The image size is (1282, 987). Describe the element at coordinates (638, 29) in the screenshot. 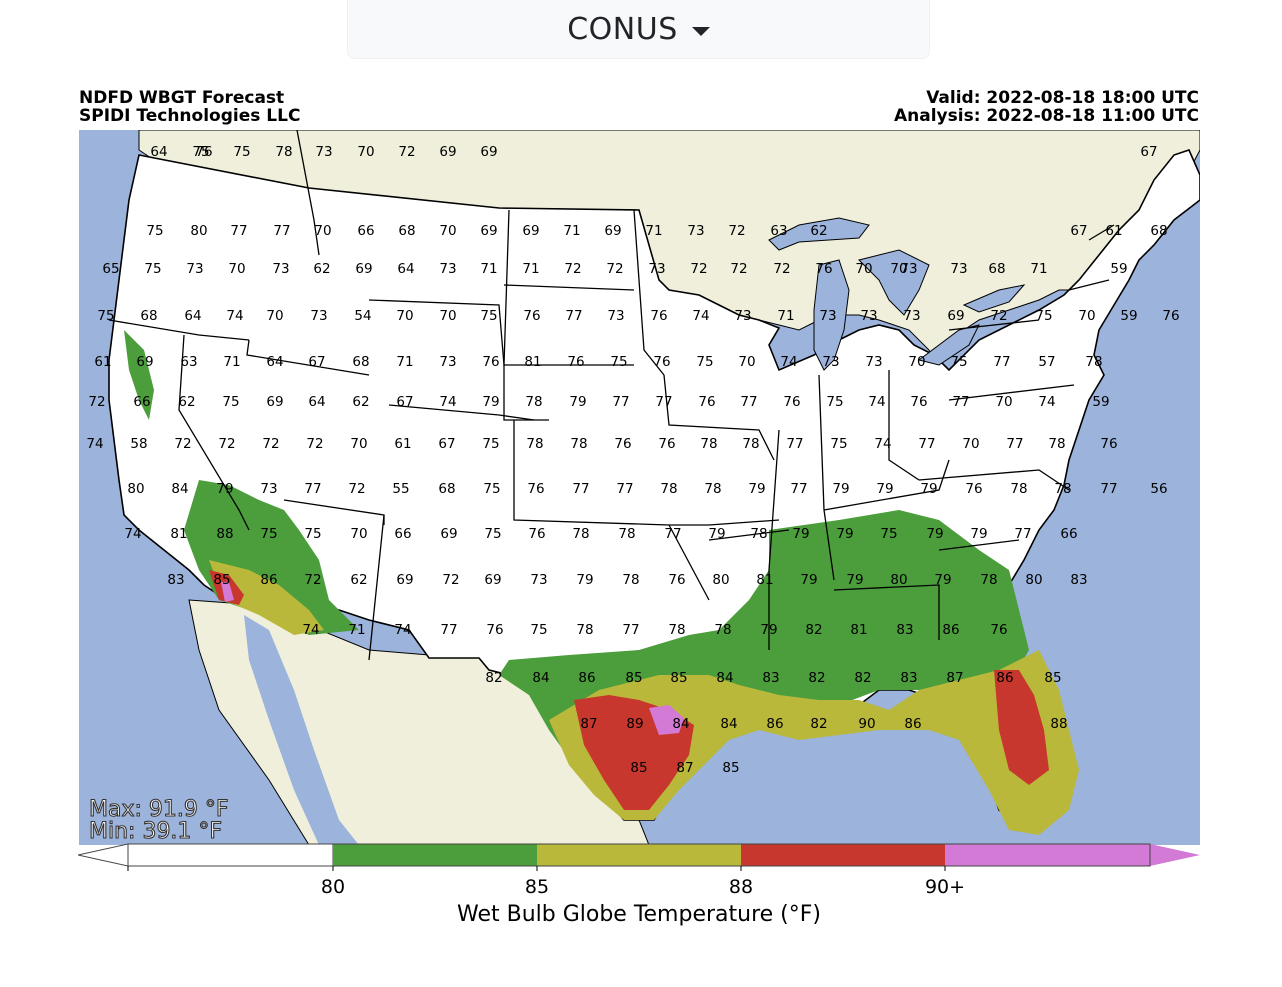

I see `region-dropdown: CONUS` at that location.